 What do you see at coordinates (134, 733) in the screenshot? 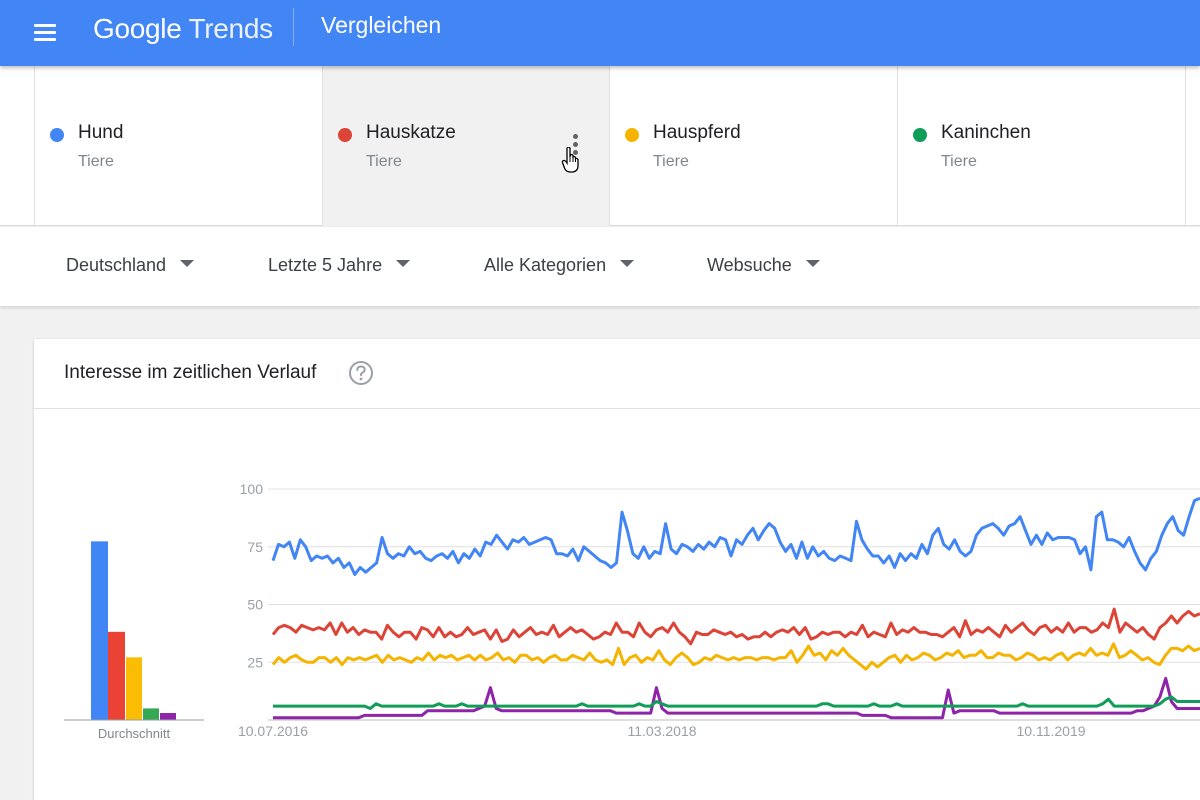
I see `average-label: Durchschnitt` at bounding box center [134, 733].